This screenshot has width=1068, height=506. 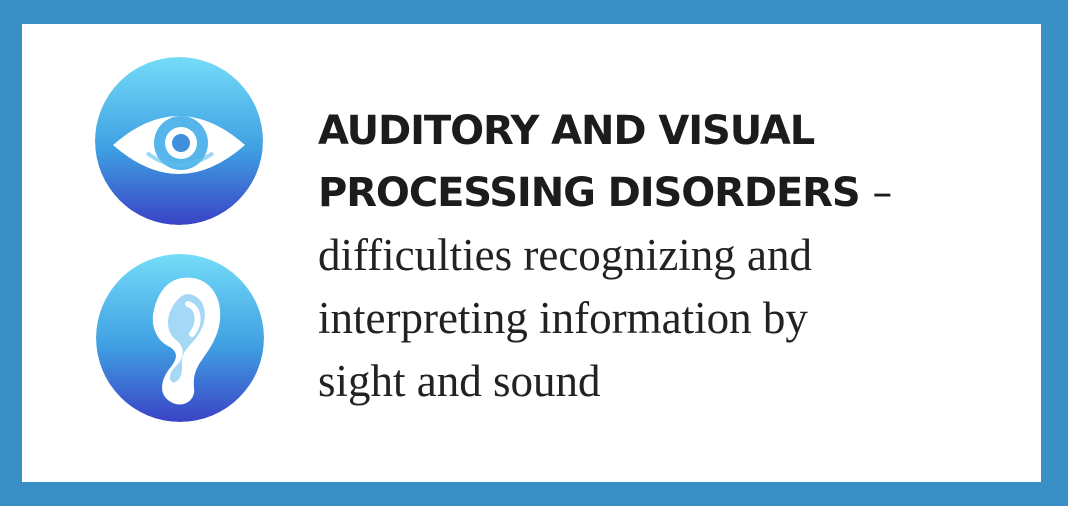 I want to click on ear-icon-graphic, so click(x=180, y=338).